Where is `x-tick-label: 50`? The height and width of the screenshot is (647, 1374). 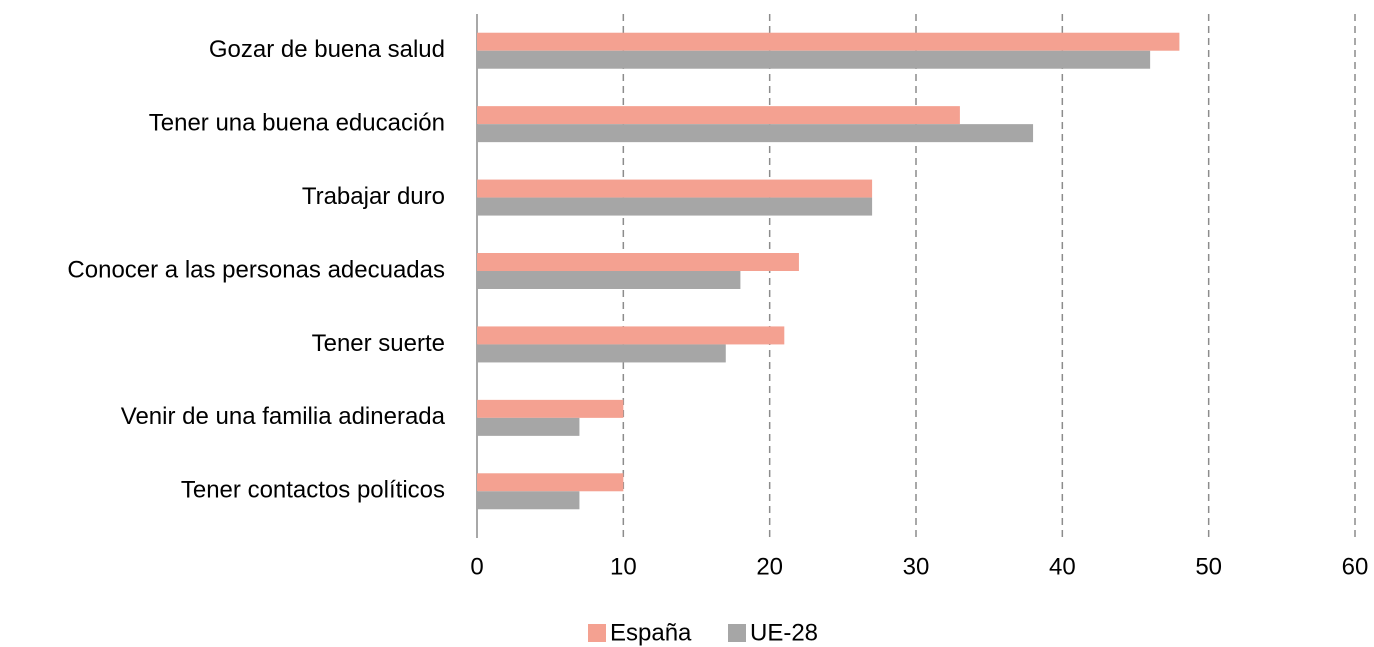
x-tick-label: 50 is located at coordinates (1208, 566).